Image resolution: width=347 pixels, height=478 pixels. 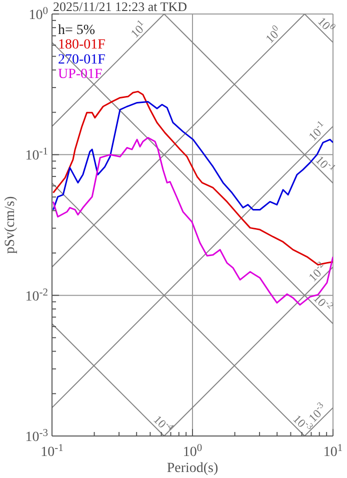 What do you see at coordinates (36, 295) in the screenshot?
I see `y-tick-label: 10$^{-2}$` at bounding box center [36, 295].